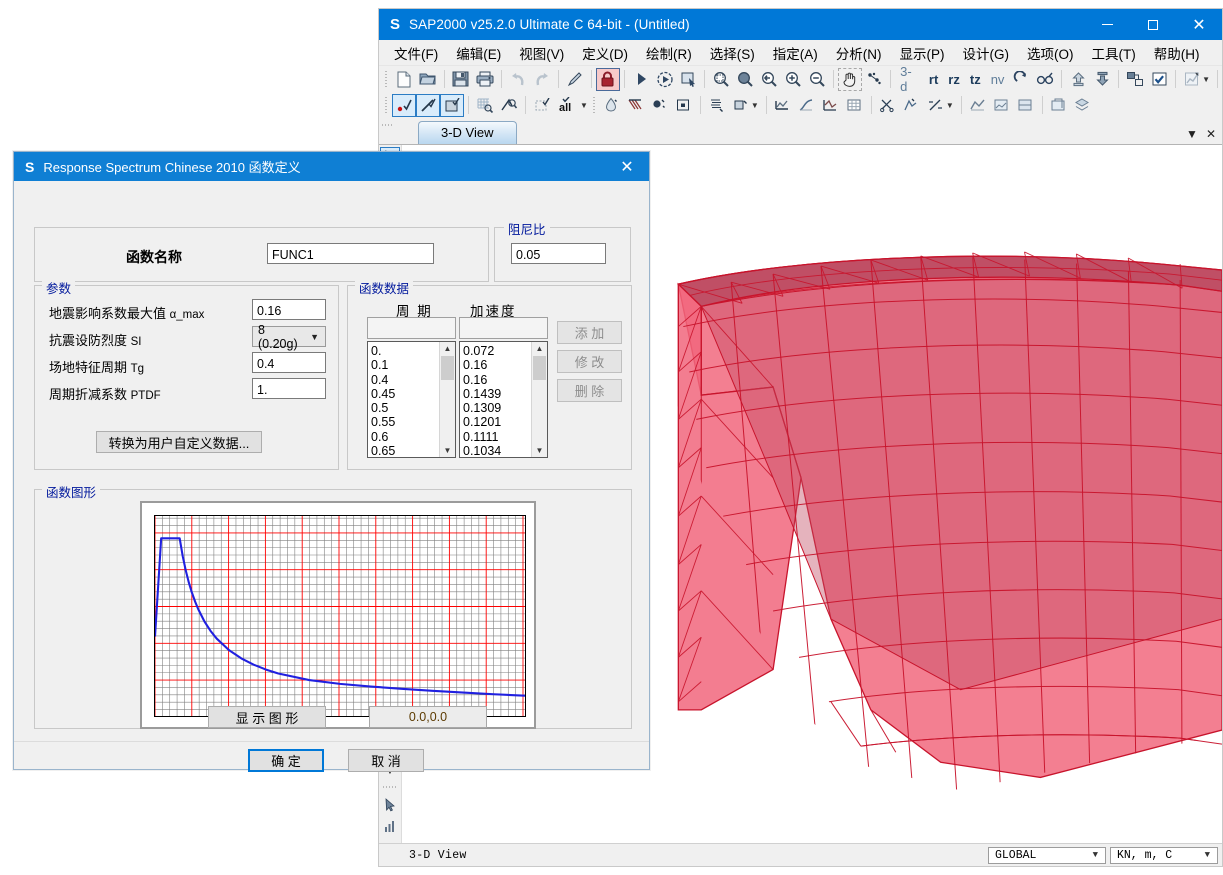 This screenshot has height=875, width=1223. I want to click on view-rt-button: rt, so click(933, 79).